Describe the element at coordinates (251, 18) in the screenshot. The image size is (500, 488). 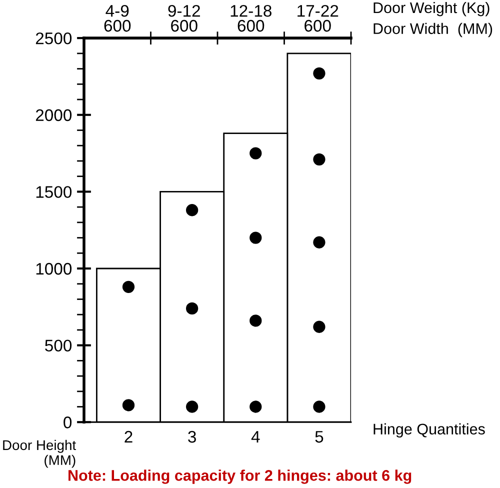
I see `text: 12-18 600` at that location.